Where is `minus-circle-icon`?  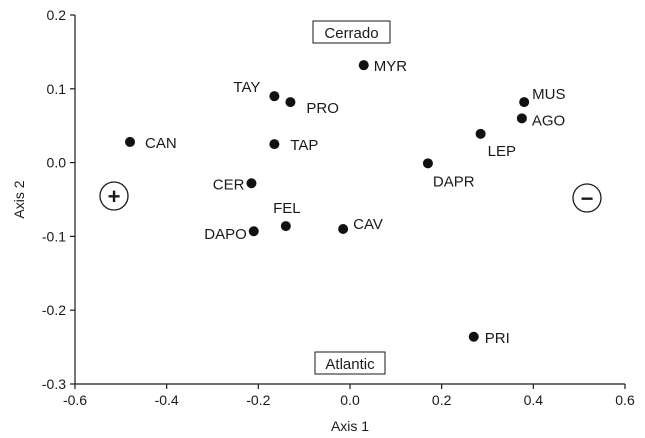
minus-circle-icon is located at coordinates (587, 198).